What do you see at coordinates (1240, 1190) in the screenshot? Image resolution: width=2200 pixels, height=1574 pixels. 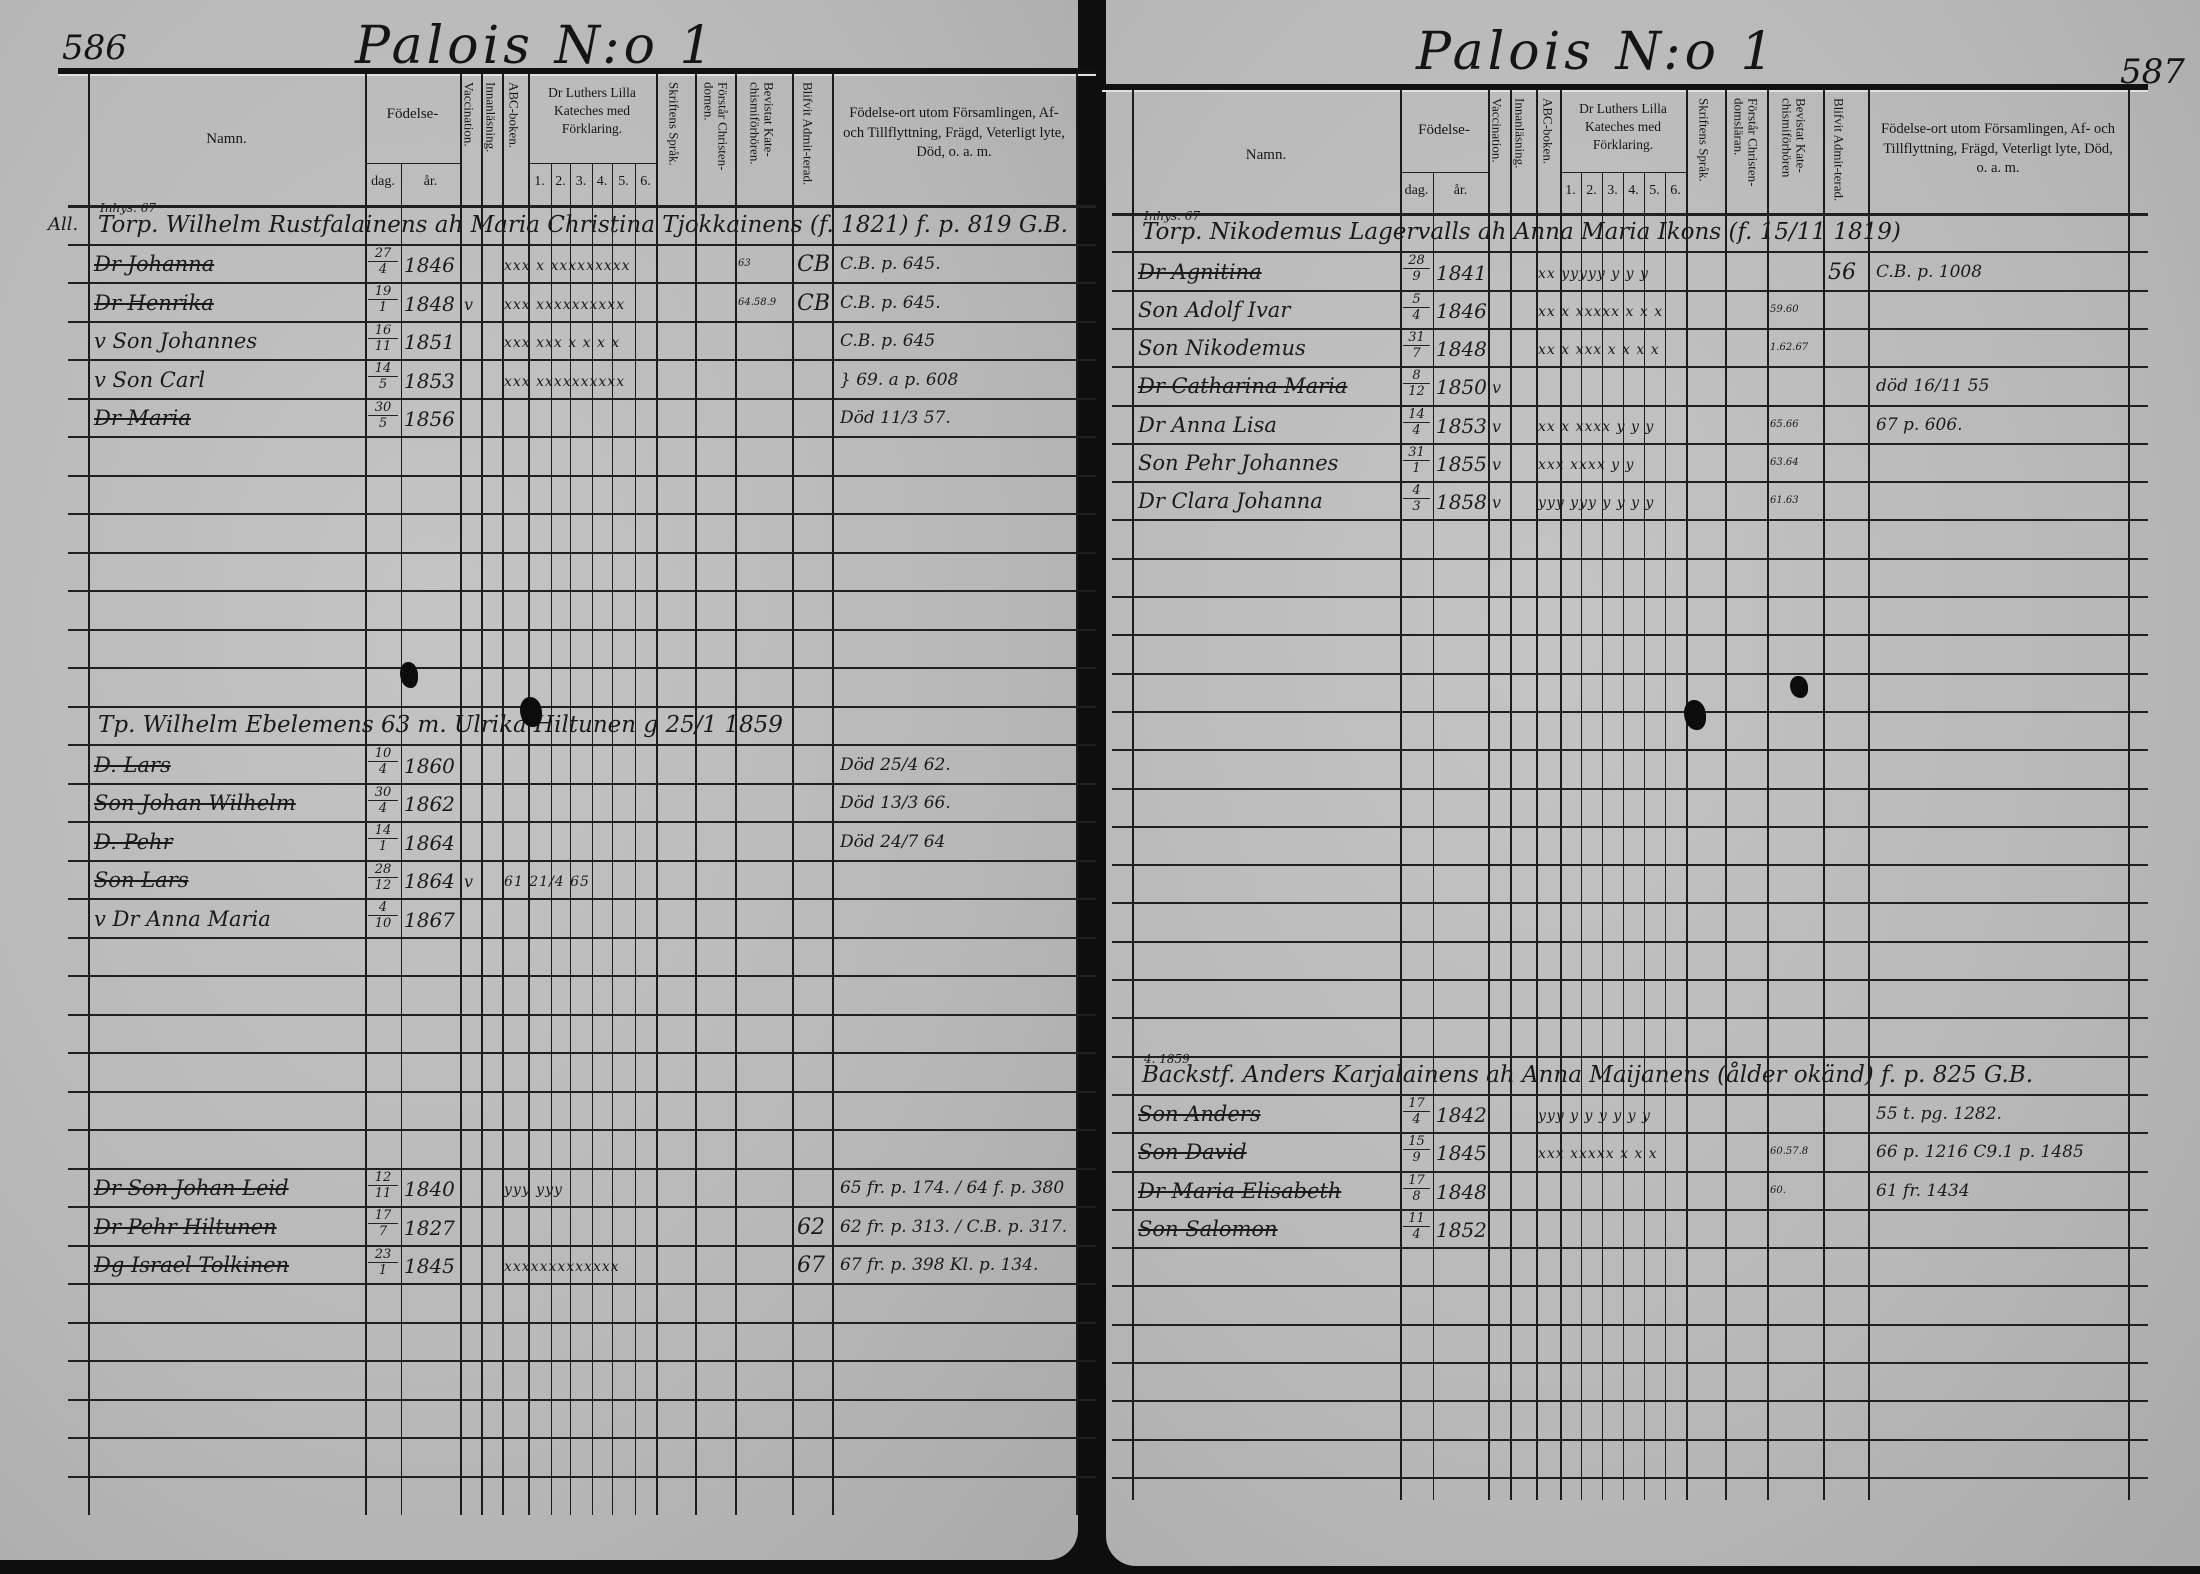 I see `person-name: Dr Maria Elisabeth` at bounding box center [1240, 1190].